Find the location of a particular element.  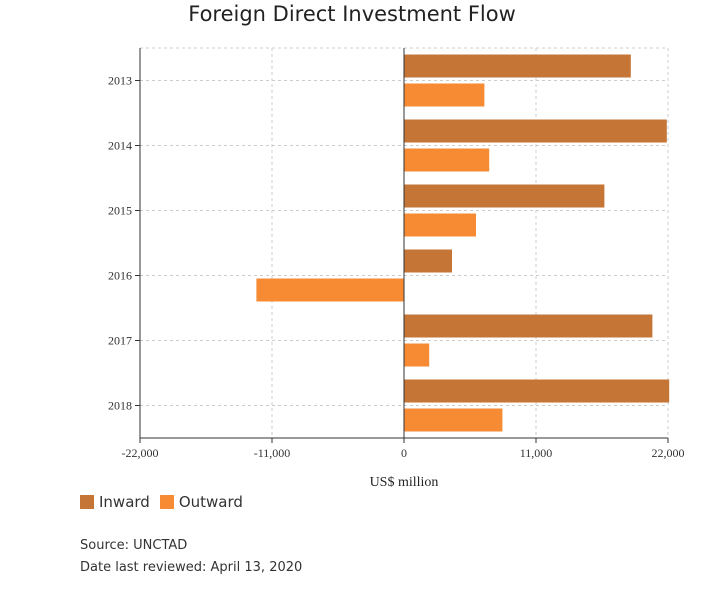

legend-swatch-outward is located at coordinates (166, 502).